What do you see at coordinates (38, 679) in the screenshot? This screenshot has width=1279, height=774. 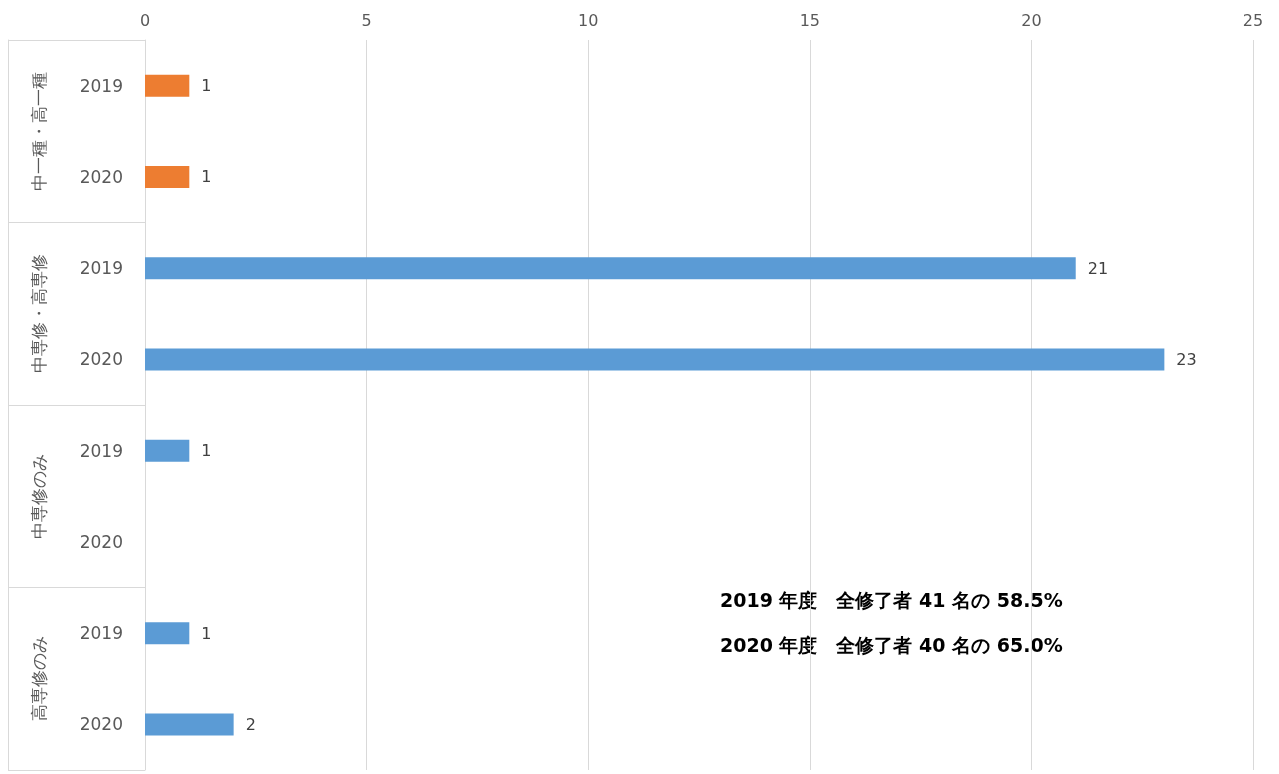 I see `text: 高専修のみ` at bounding box center [38, 679].